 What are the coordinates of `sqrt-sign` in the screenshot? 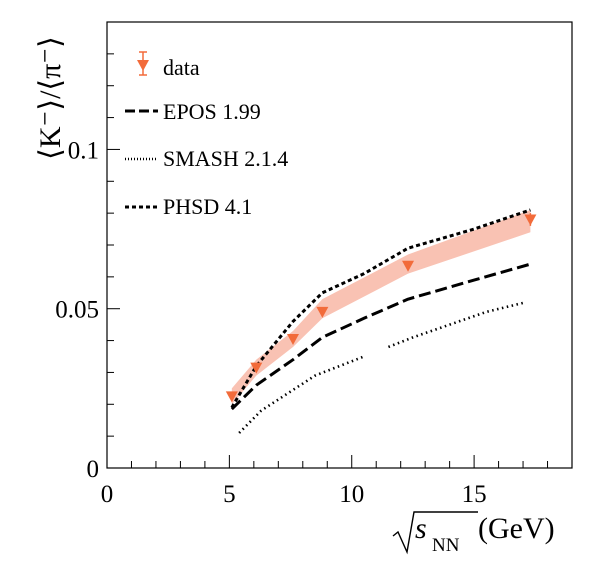 It's located at (435, 533).